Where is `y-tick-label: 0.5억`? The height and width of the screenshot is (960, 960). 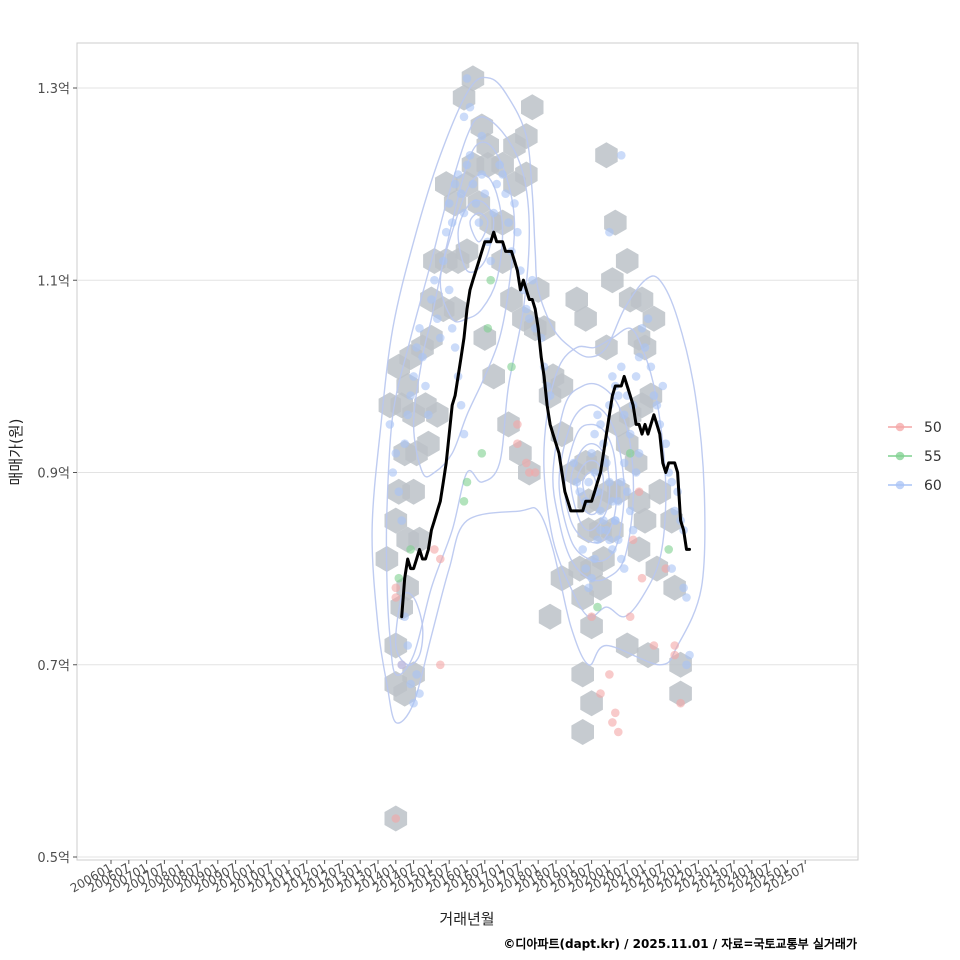 y-tick-label: 0.5억 is located at coordinates (53, 858).